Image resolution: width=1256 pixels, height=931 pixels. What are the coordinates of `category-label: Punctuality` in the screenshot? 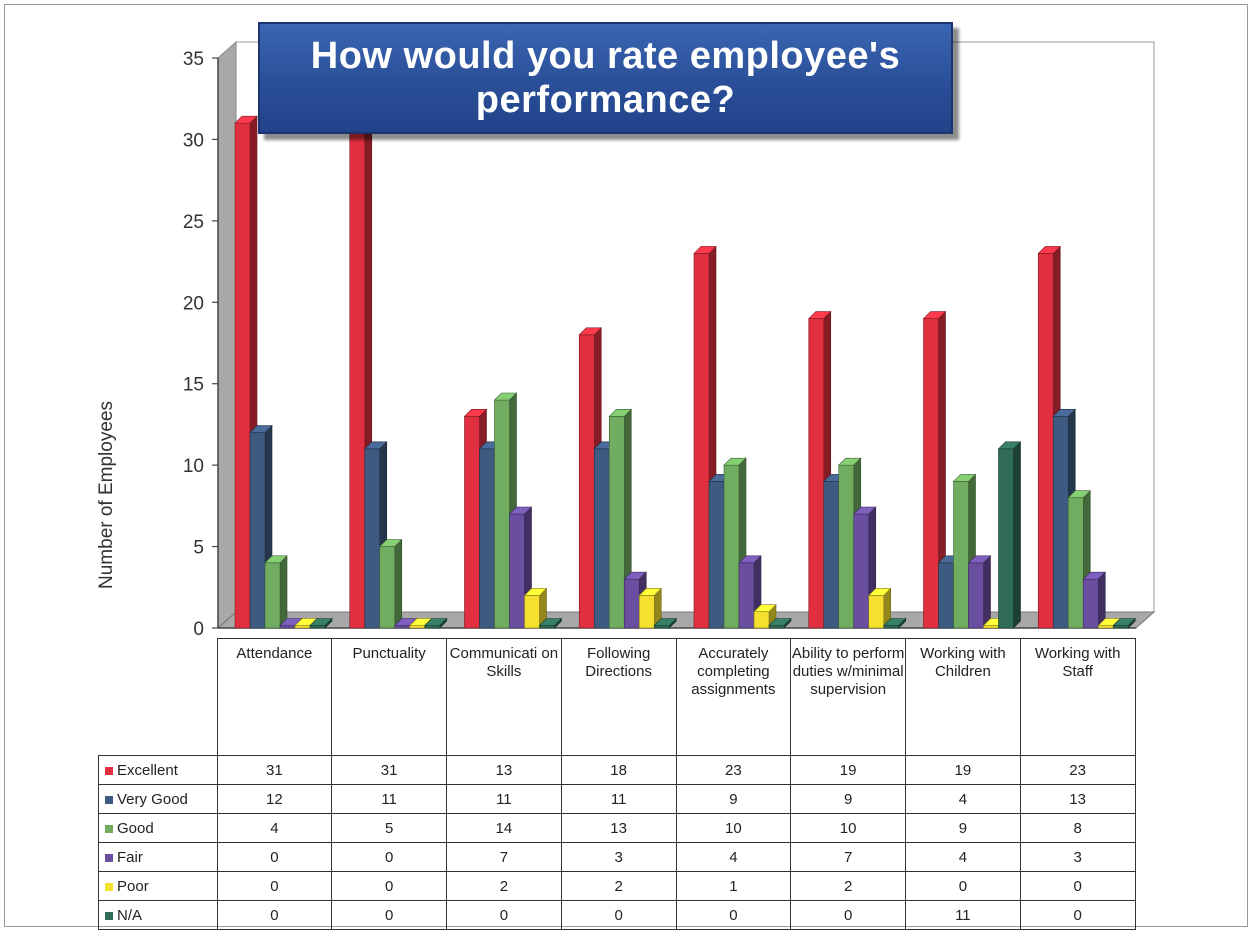 It's located at (389, 697).